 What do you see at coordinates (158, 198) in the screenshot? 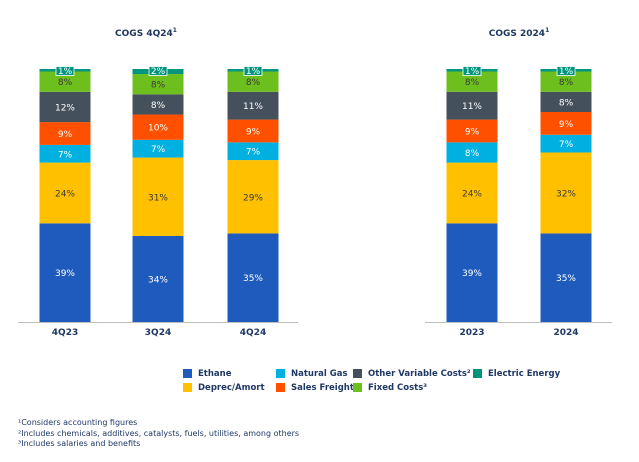
I see `data-label-deprec-amort-3q24: 31%` at bounding box center [158, 198].